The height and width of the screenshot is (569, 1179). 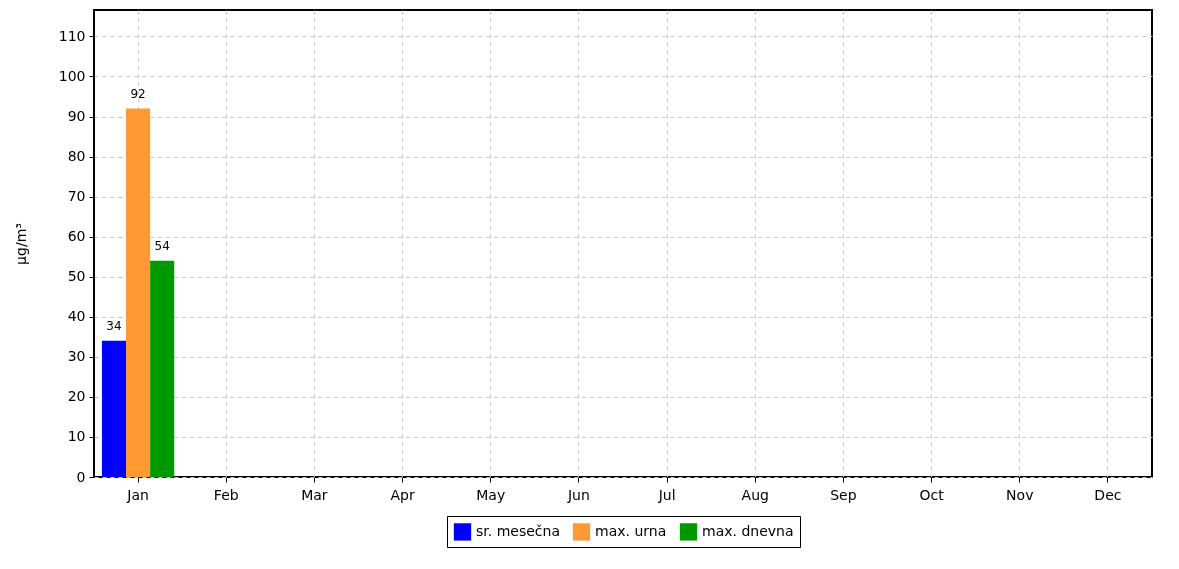 What do you see at coordinates (76, 436) in the screenshot?
I see `y-tick-label: 10` at bounding box center [76, 436].